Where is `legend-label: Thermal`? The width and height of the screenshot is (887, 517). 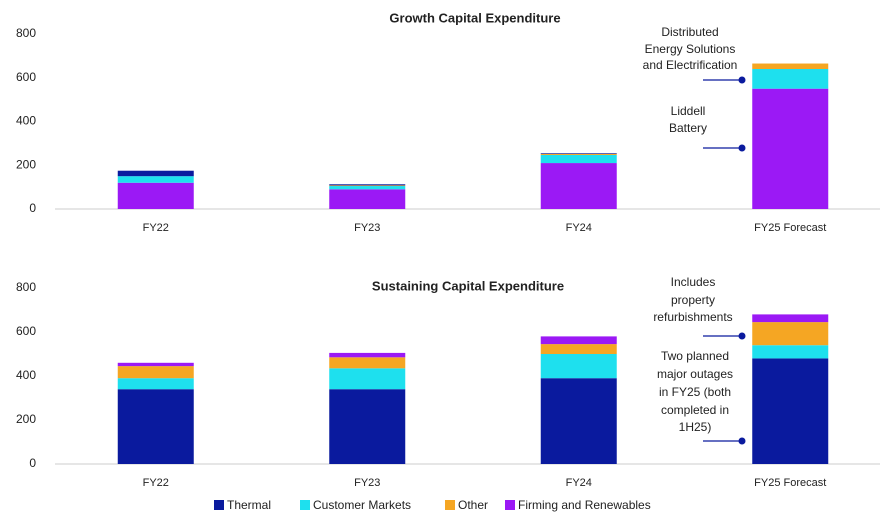
legend-label: Thermal is located at coordinates (249, 505).